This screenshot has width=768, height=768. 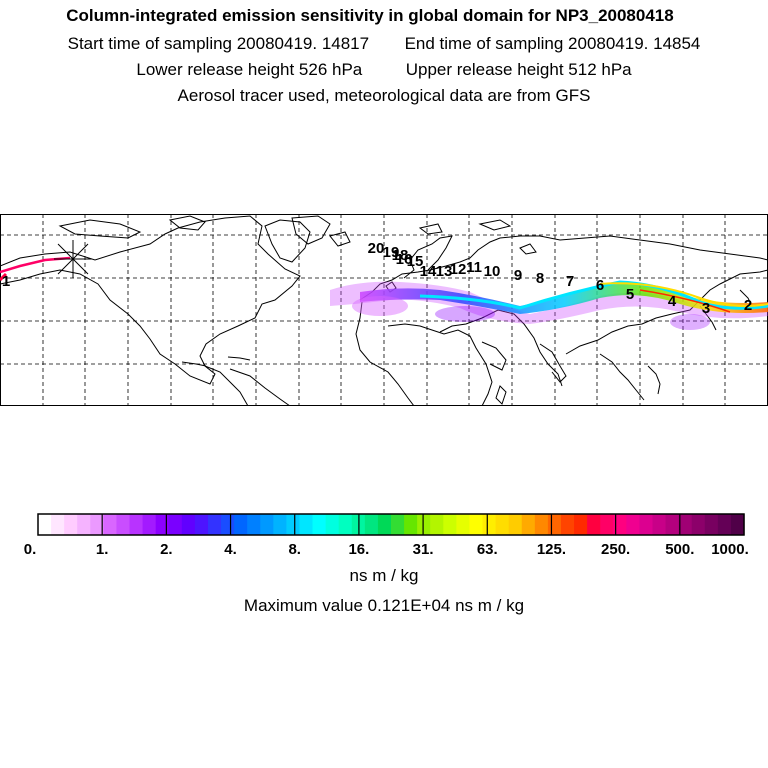 What do you see at coordinates (73, 259) in the screenshot?
I see `release-point-star` at bounding box center [73, 259].